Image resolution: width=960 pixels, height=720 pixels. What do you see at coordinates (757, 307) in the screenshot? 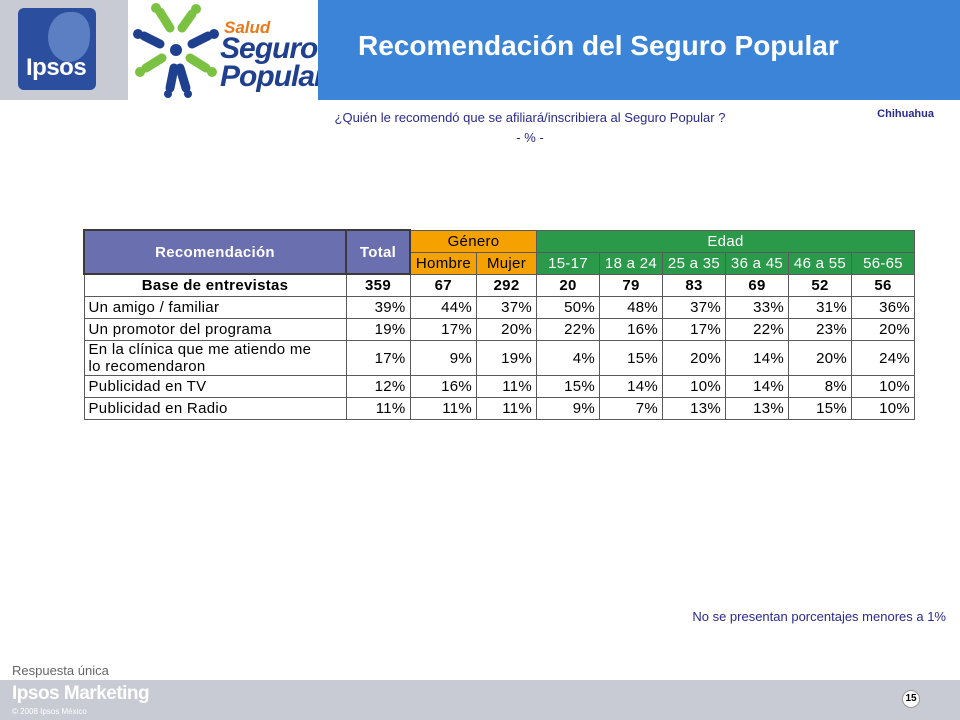
I see `table-cell: 33%` at bounding box center [757, 307].